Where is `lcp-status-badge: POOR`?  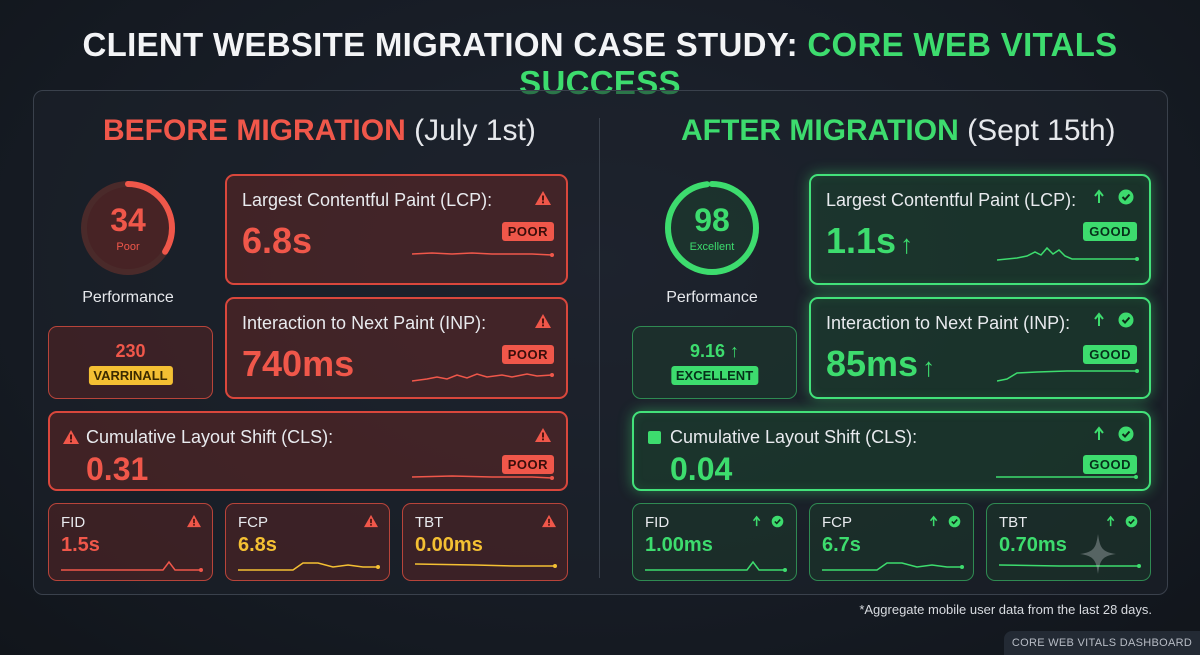 lcp-status-badge: POOR is located at coordinates (527, 231).